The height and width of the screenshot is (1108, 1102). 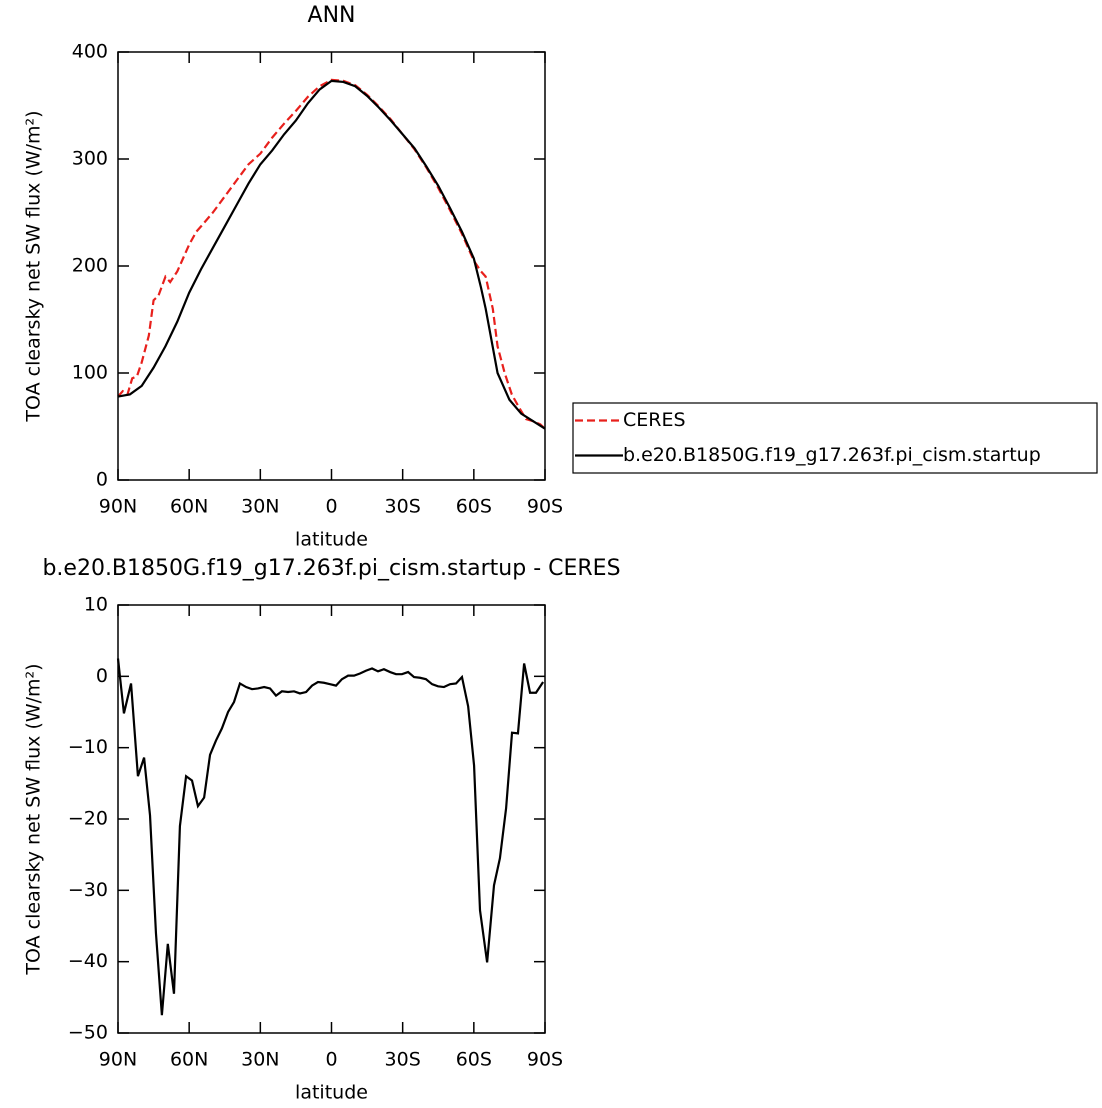 What do you see at coordinates (88, 1033) in the screenshot?
I see `y-tick-label: −50` at bounding box center [88, 1033].